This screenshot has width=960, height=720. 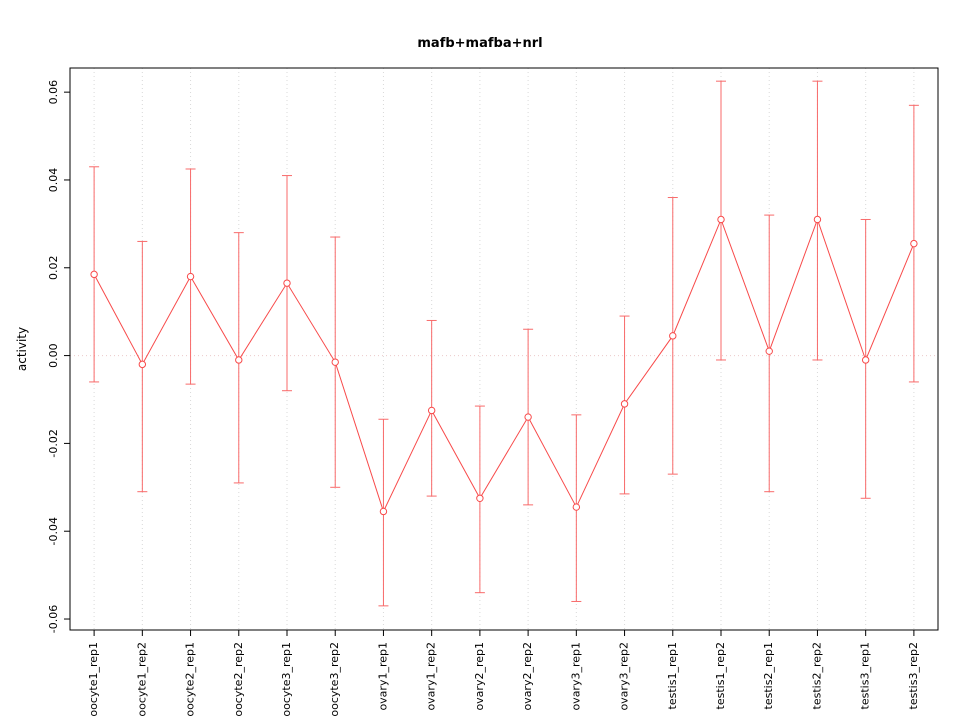 I want to click on y-tick-label: -0.06, so click(x=53, y=619).